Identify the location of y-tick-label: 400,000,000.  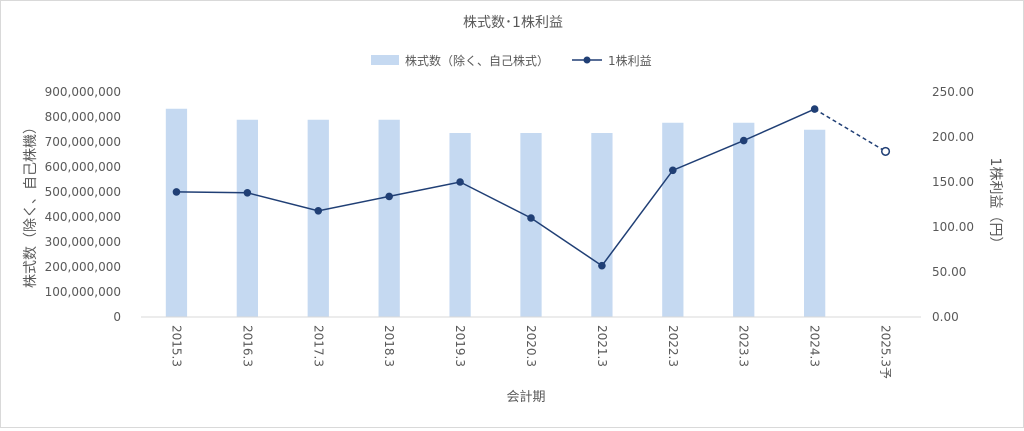
(83, 217).